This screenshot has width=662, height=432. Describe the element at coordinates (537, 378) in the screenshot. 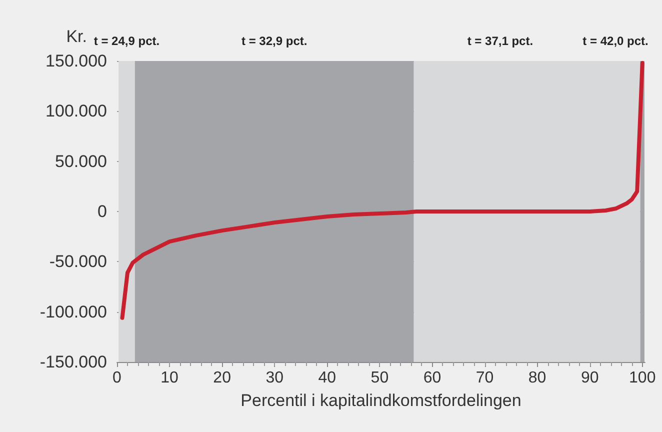

I see `x-tick-label: 80` at that location.